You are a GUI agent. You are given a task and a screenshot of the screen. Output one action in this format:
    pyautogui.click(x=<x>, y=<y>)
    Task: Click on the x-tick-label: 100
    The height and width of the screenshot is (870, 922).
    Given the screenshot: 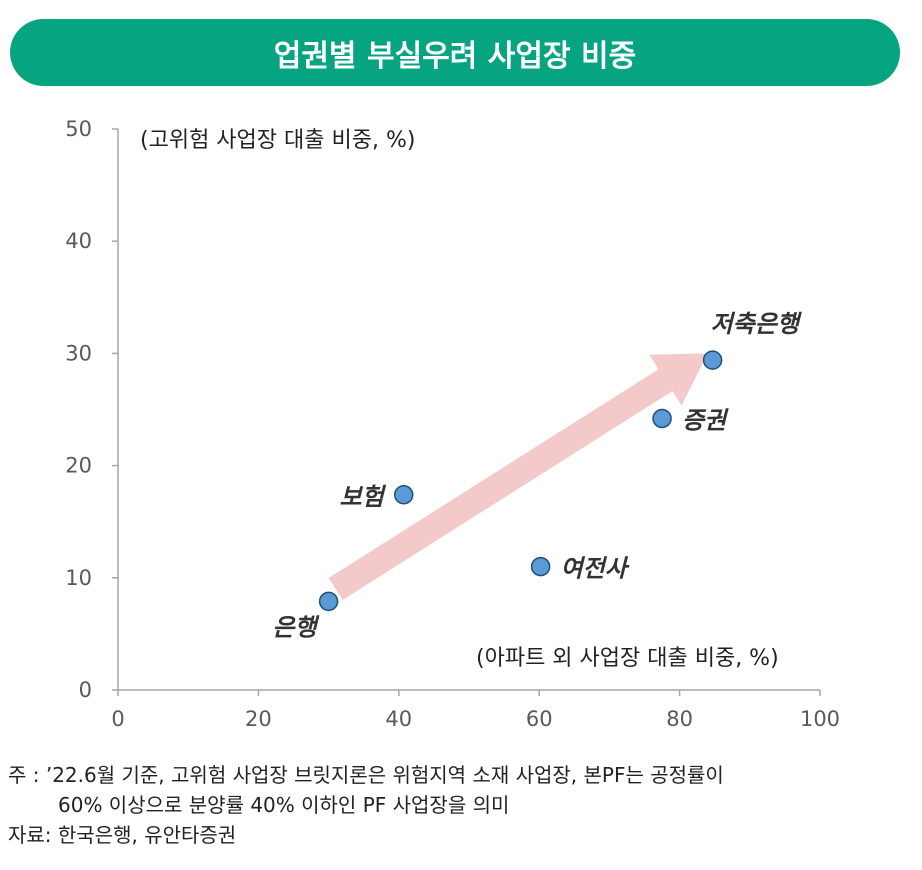 What is the action you would take?
    pyautogui.click(x=820, y=719)
    